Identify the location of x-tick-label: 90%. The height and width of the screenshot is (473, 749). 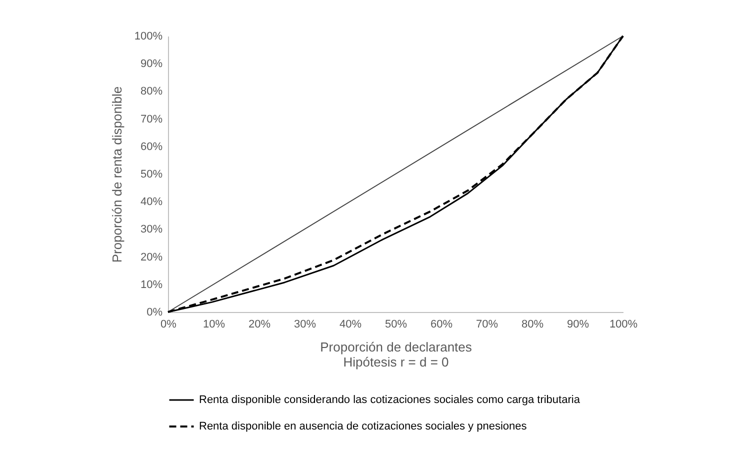
(578, 324).